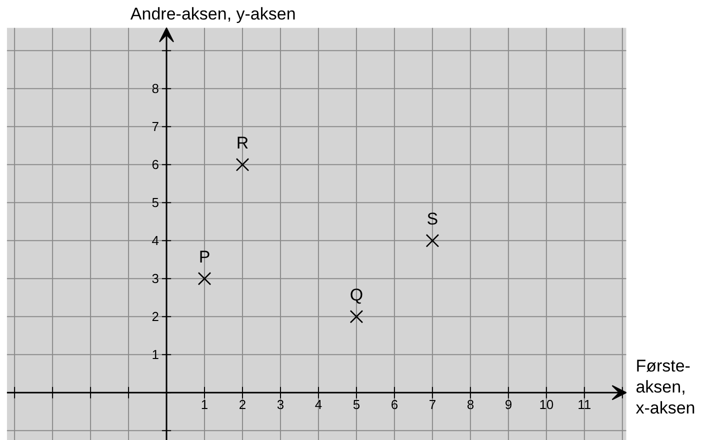 This screenshot has height=440, width=726. Describe the element at coordinates (318, 404) in the screenshot. I see `x-tick-label: 4` at that location.